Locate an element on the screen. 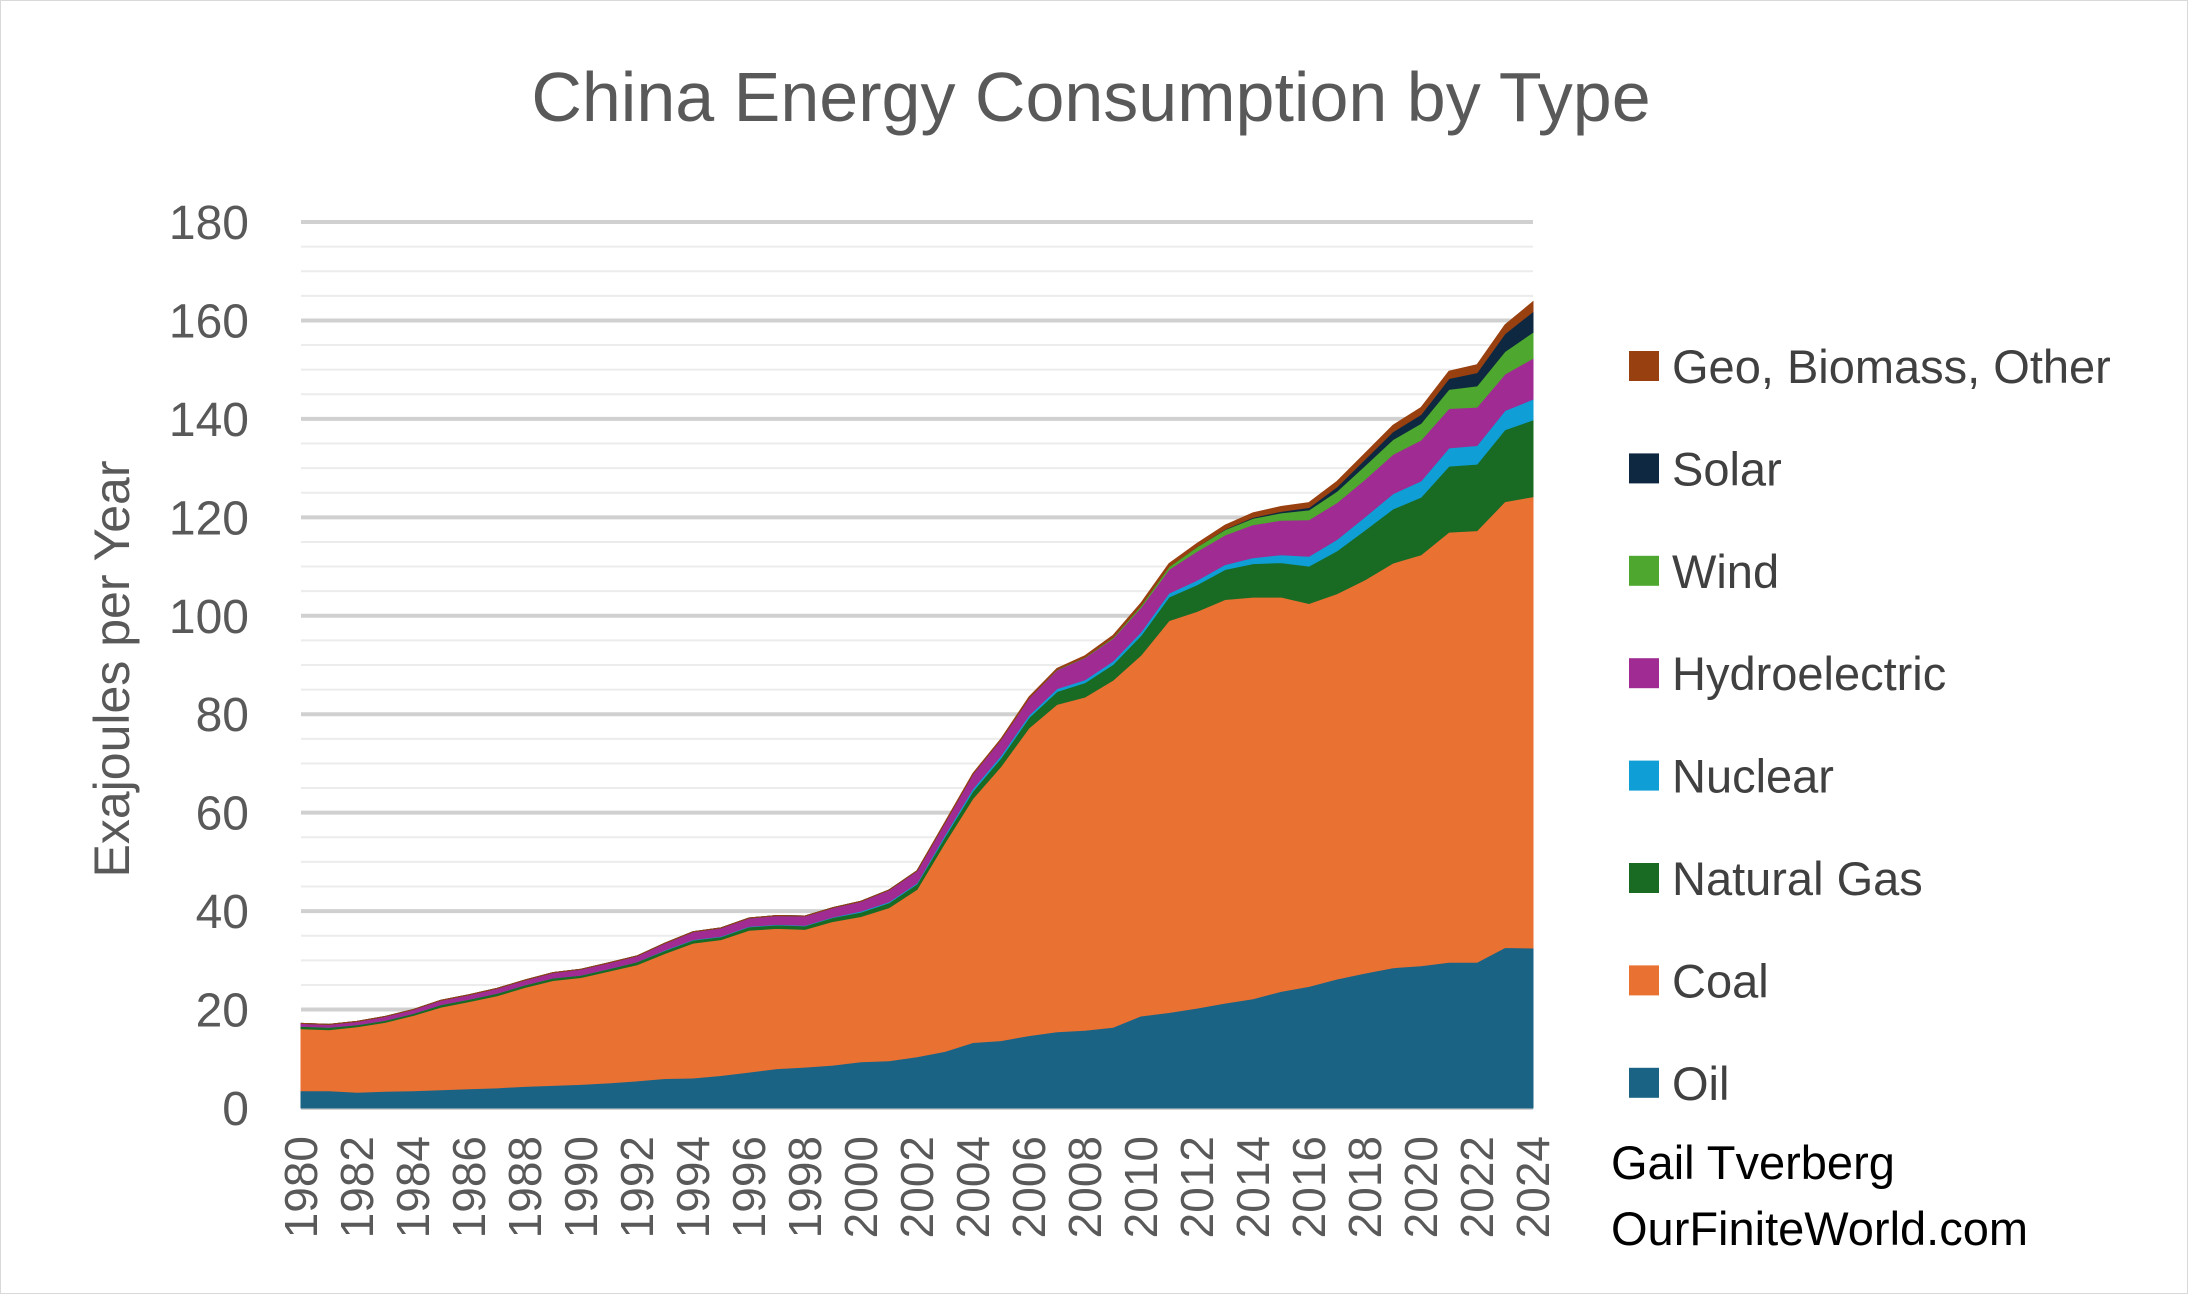 This screenshot has width=2188, height=1295. x-tick-label: 2012 is located at coordinates (1197, 1187).